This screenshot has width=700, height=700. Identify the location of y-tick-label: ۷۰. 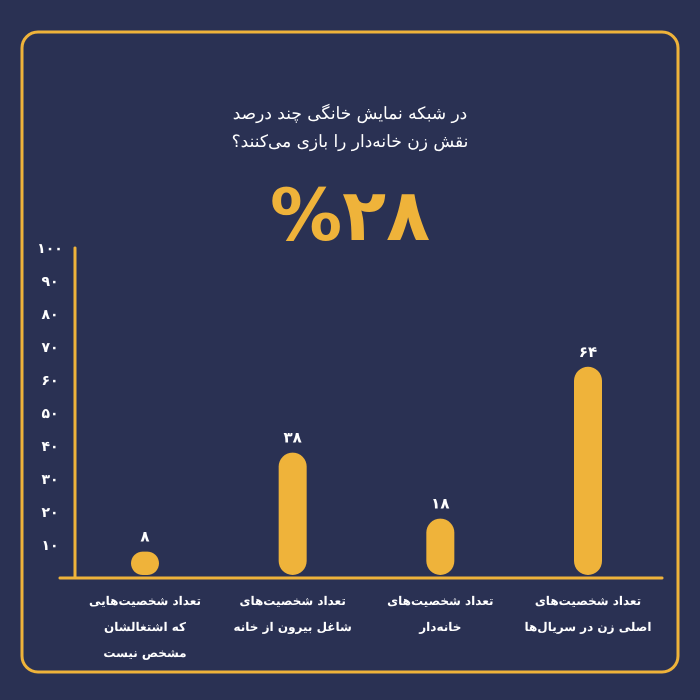
(50, 348).